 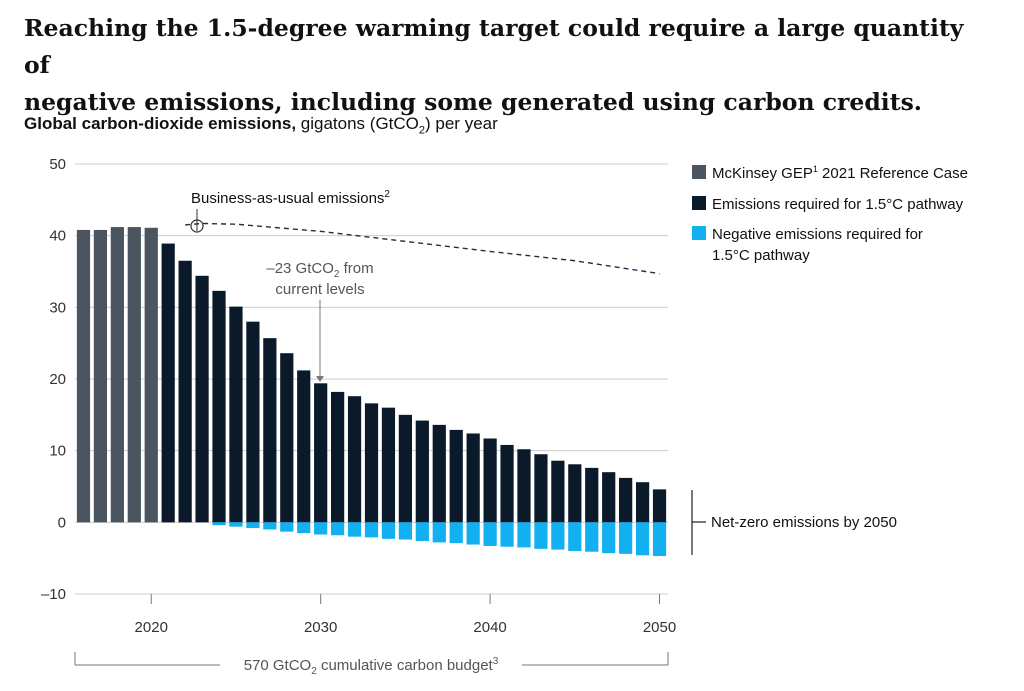 What do you see at coordinates (62, 522) in the screenshot?
I see `y-tick-label: 0` at bounding box center [62, 522].